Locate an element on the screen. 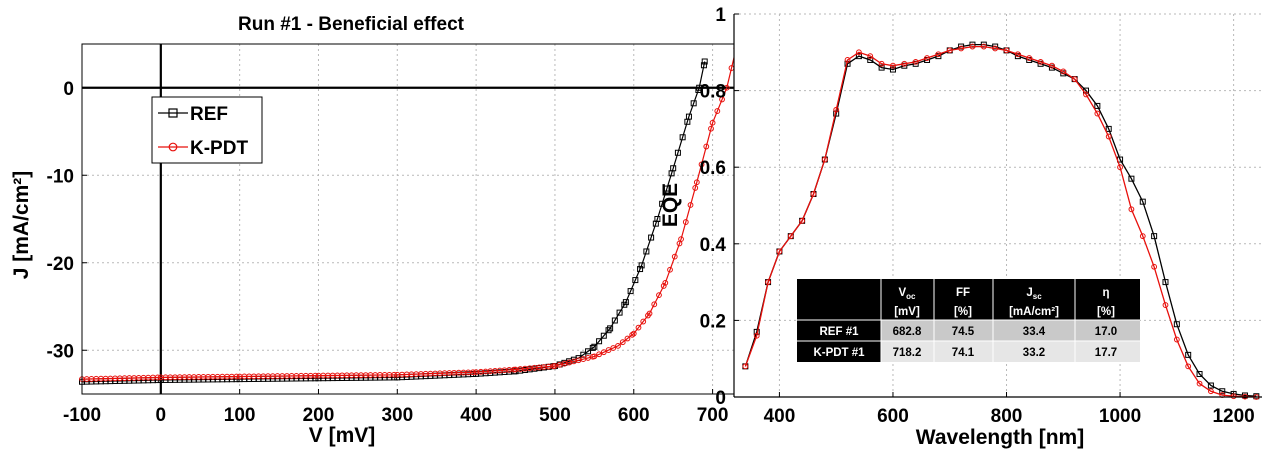 The height and width of the screenshot is (450, 1268). row-ref-label: REF #1 is located at coordinates (840, 332).